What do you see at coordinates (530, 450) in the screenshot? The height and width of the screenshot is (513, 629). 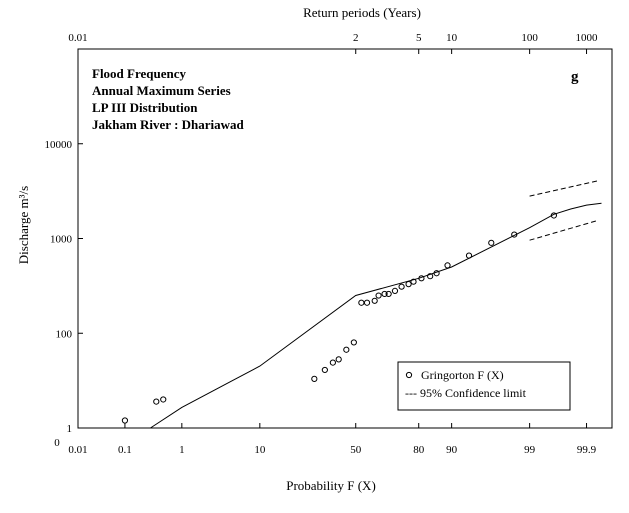 I see `x-tick-label: 99` at bounding box center [530, 450].